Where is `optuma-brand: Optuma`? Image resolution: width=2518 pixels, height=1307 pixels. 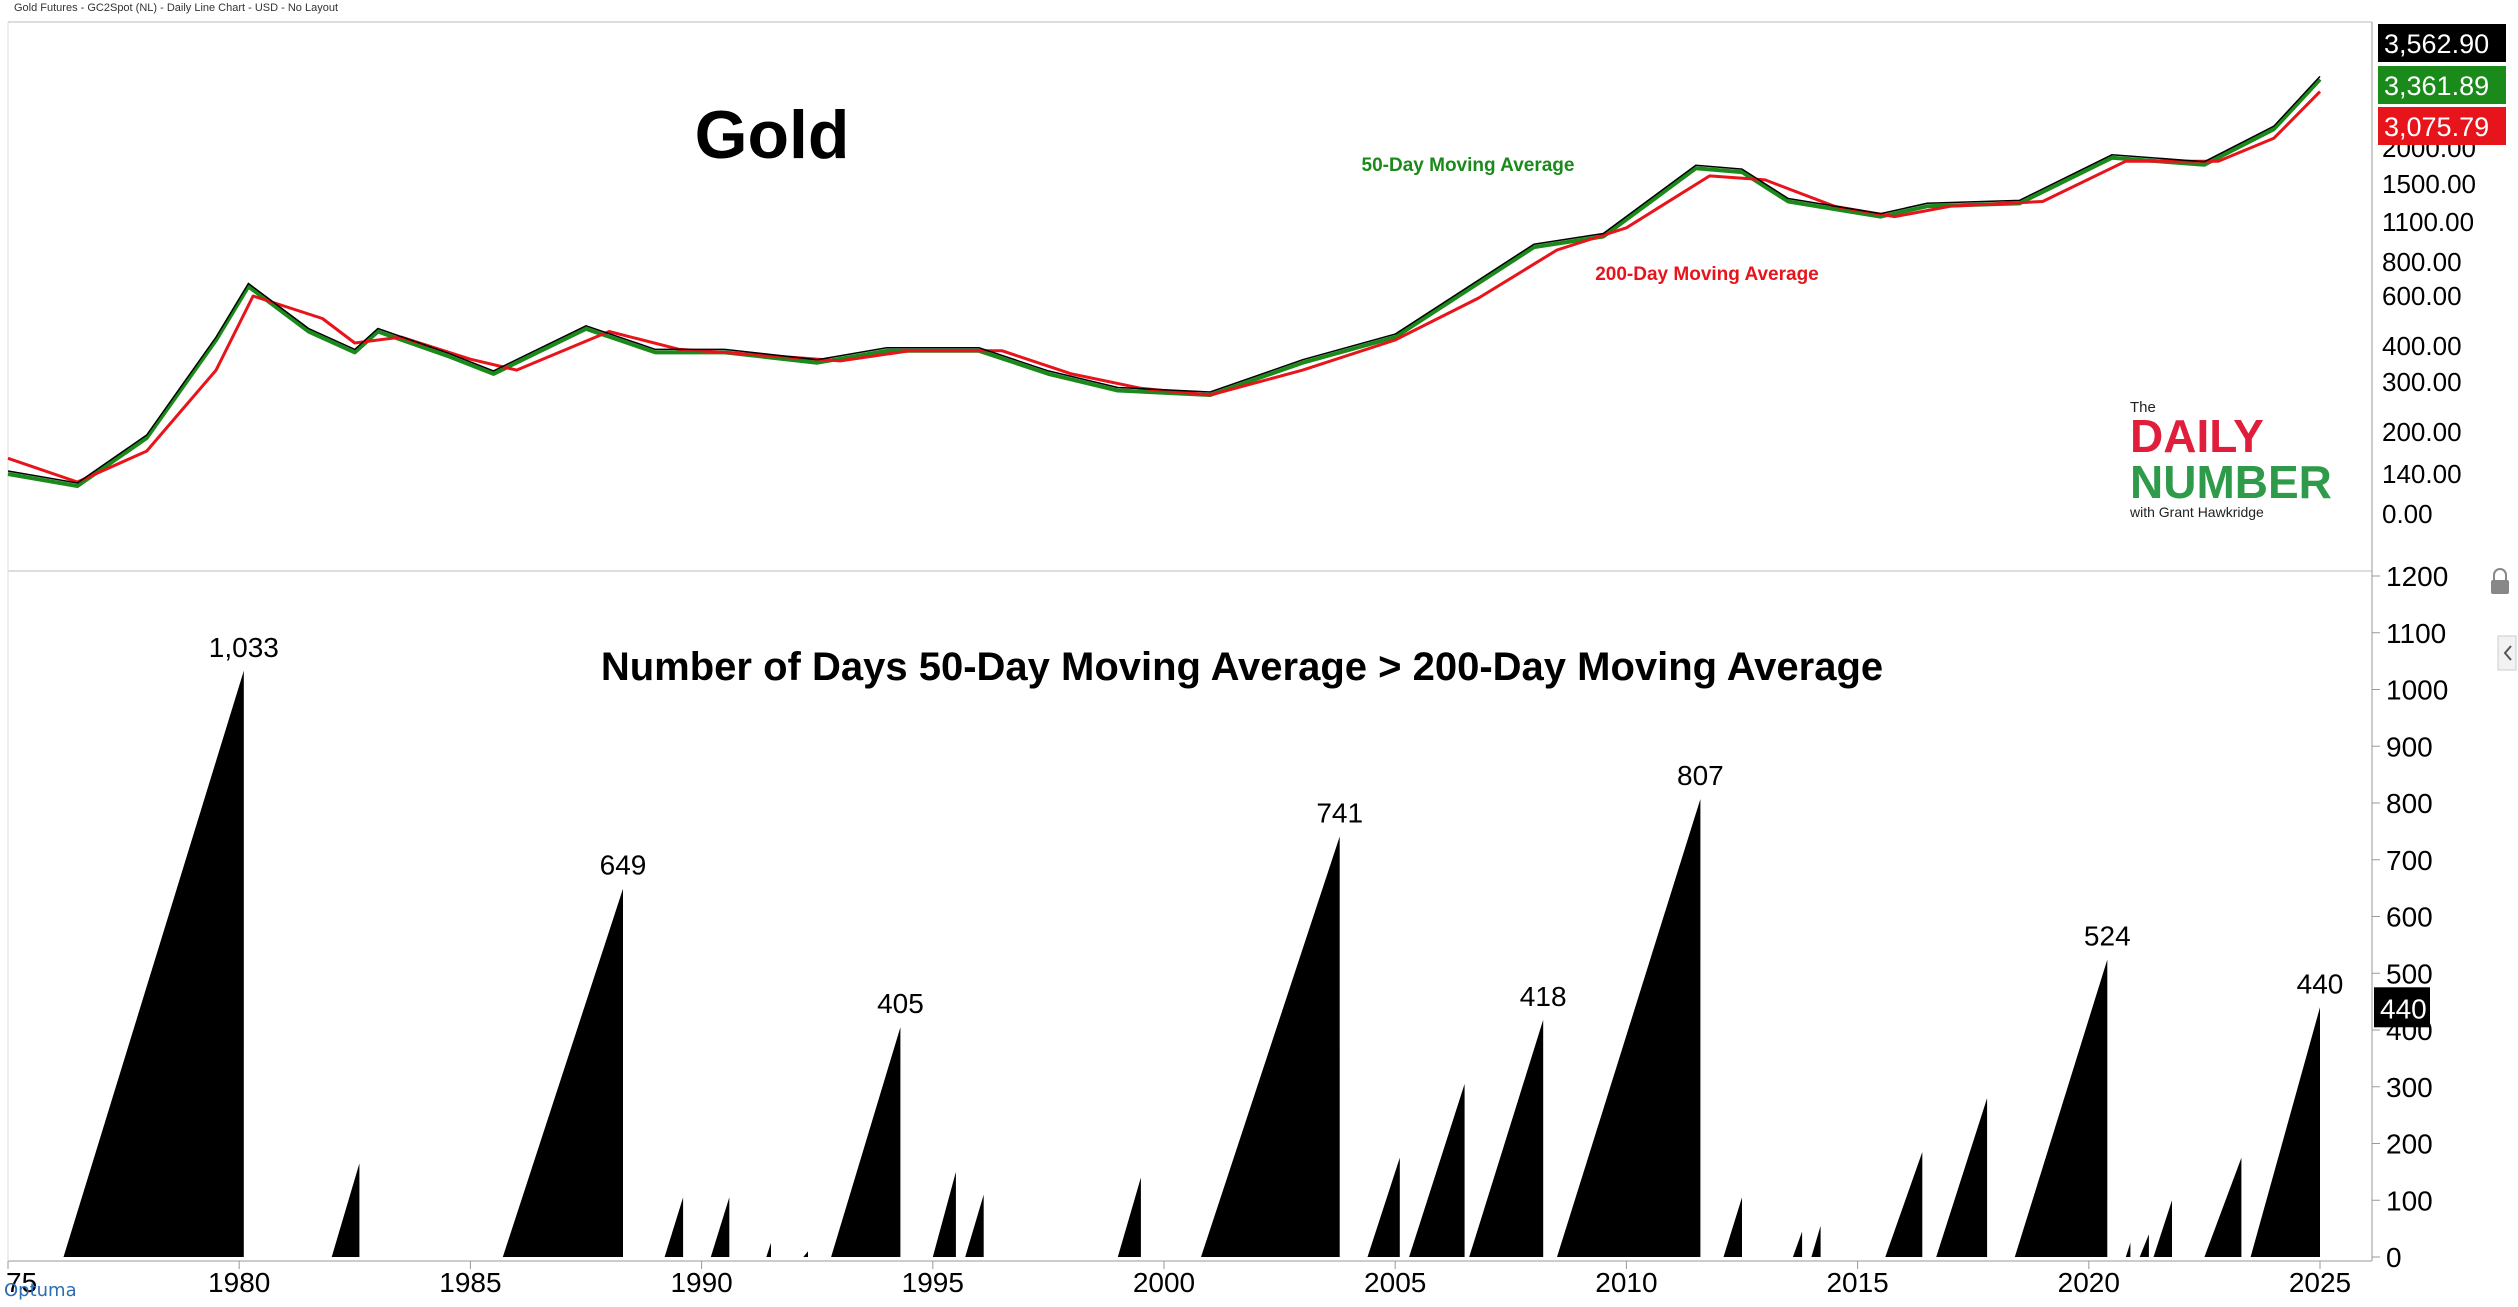
optuma-brand: Optuma is located at coordinates (40, 1290).